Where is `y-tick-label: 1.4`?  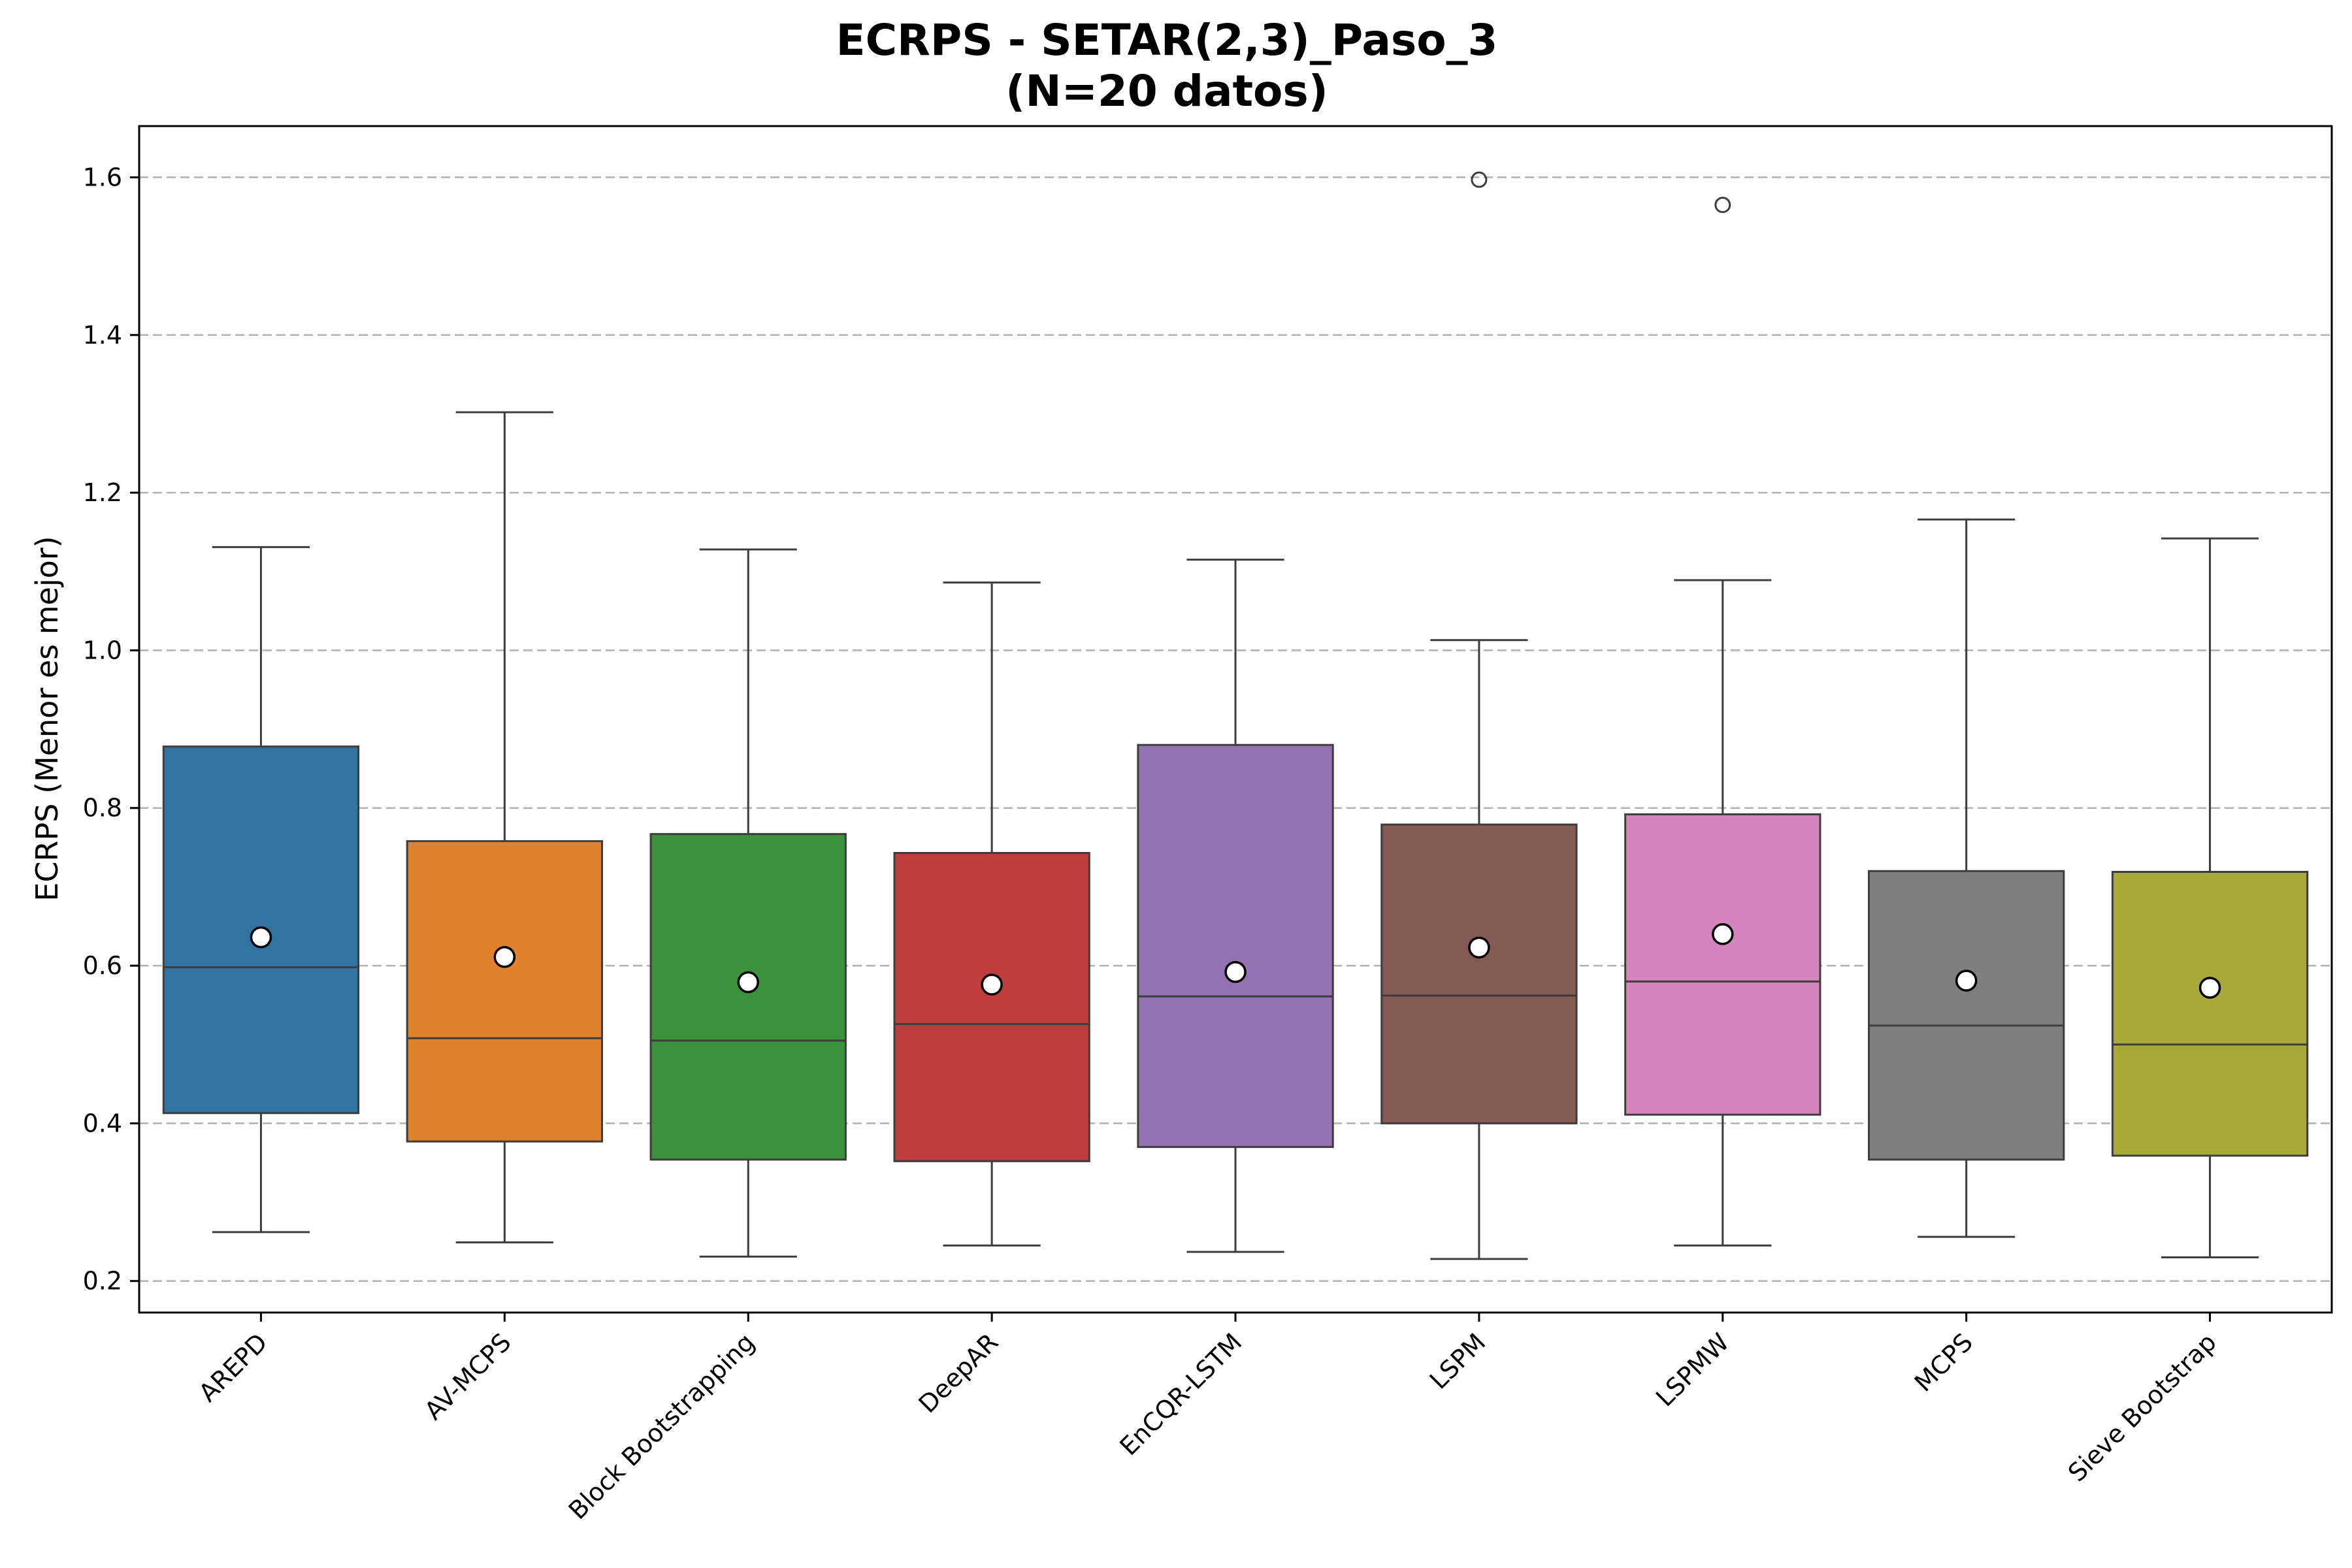 y-tick-label: 1.4 is located at coordinates (102, 335).